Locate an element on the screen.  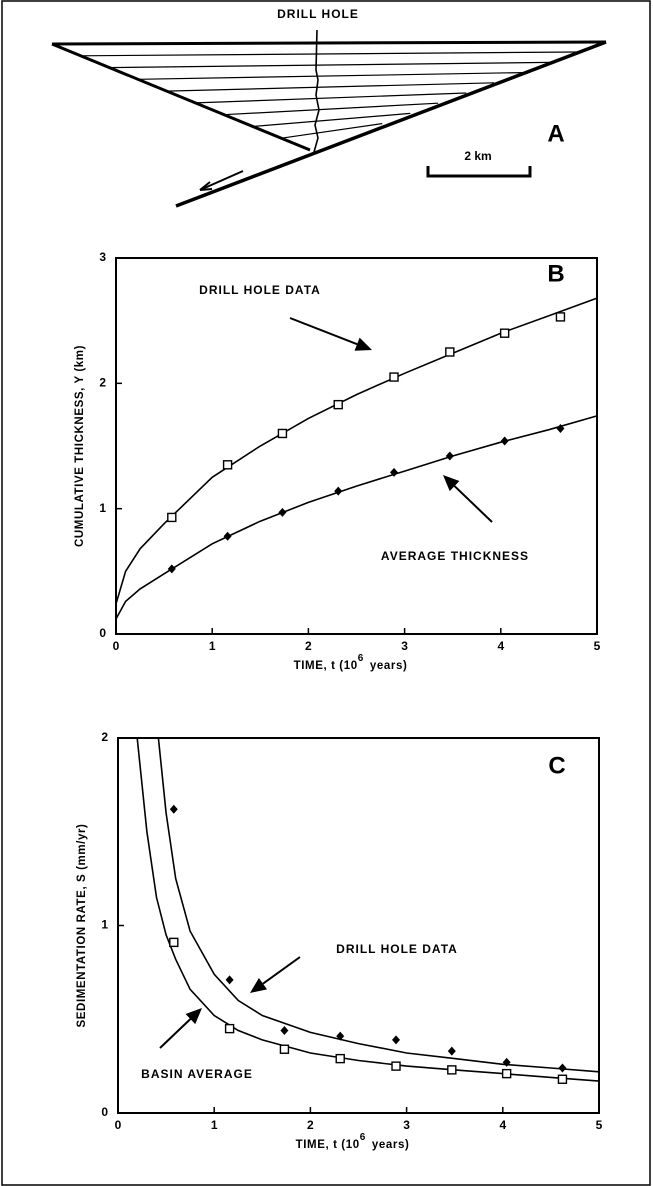
annotation: AVERAGE THICKNESS is located at coordinates (455, 556).